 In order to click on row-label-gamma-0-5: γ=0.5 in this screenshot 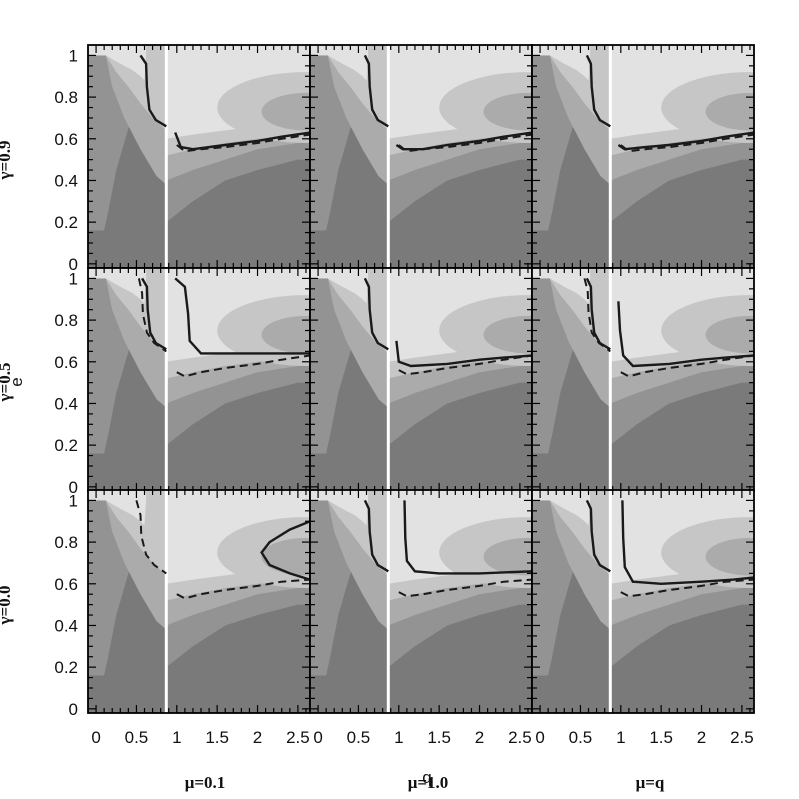, I will do `click(7, 383)`.